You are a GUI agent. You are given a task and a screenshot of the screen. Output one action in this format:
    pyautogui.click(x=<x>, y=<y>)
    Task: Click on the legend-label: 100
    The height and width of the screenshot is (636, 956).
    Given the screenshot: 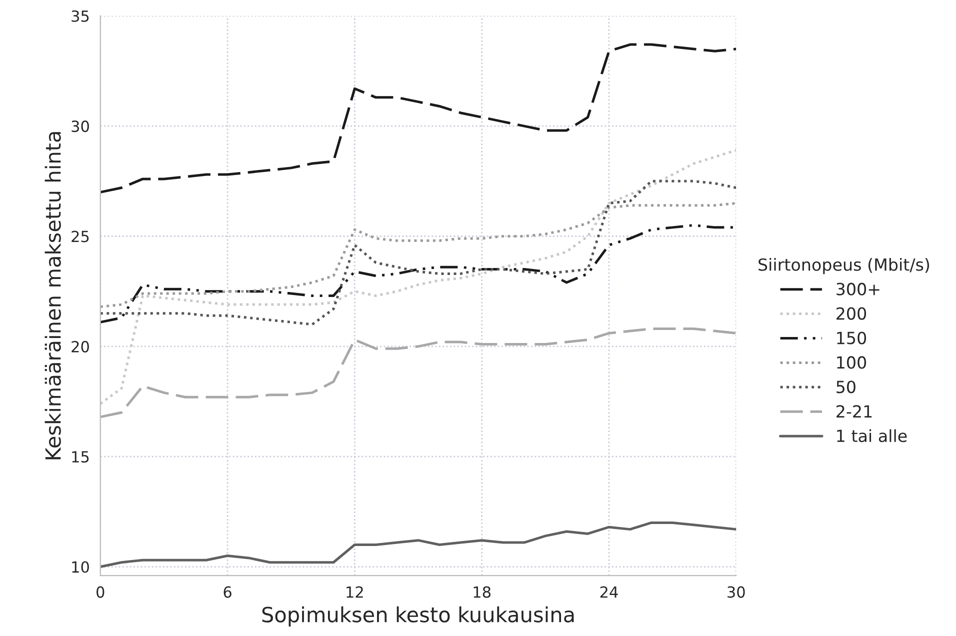 What is the action you would take?
    pyautogui.click(x=851, y=362)
    